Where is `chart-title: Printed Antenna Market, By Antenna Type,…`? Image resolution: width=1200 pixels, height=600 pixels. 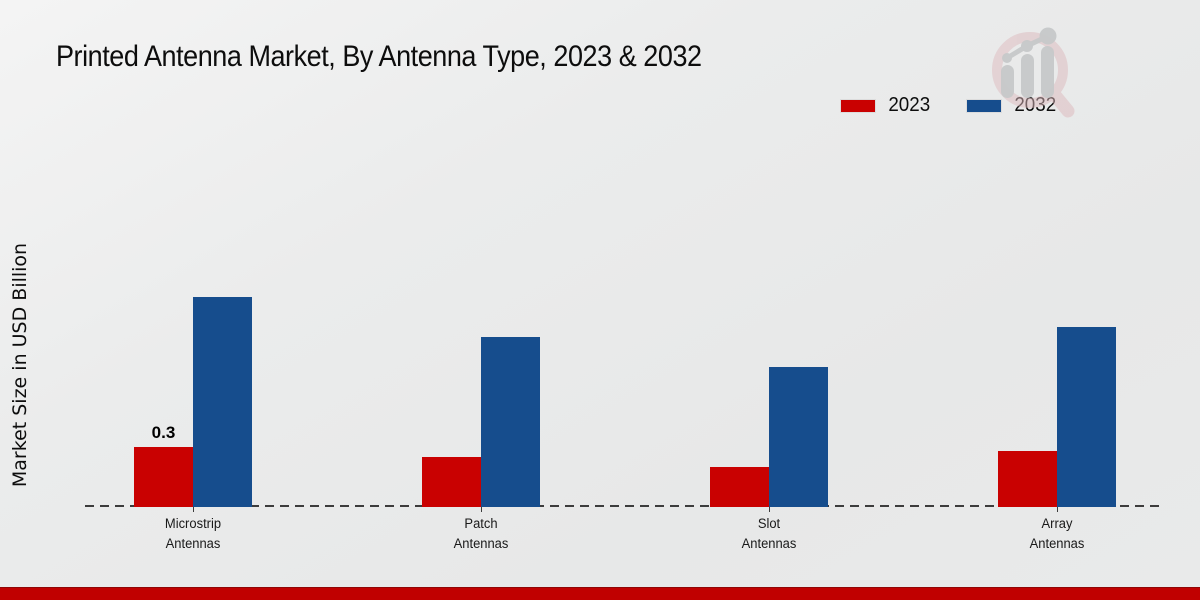 chart-title: Printed Antenna Market, By Antenna Type,… is located at coordinates (379, 56).